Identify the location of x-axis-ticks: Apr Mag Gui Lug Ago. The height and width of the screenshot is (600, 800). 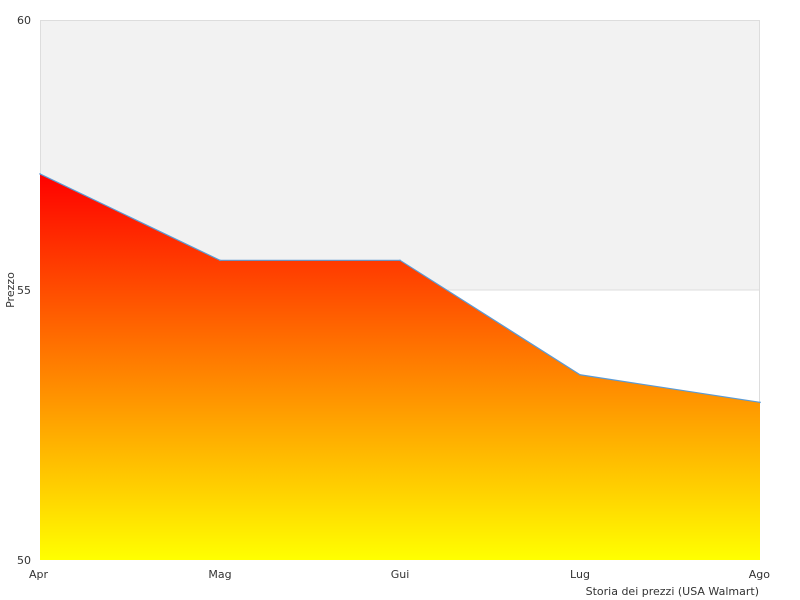
(399, 574).